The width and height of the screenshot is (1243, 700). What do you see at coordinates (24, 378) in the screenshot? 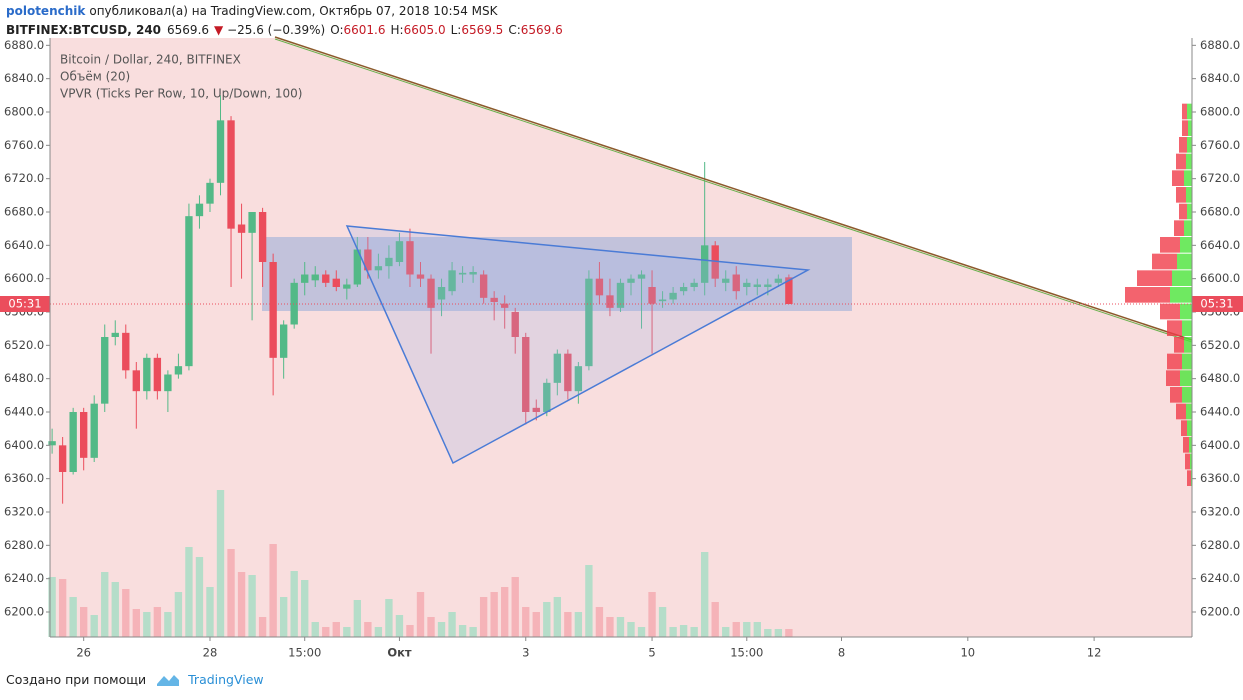
I see `y-tick-label: 6480.0` at bounding box center [24, 378].